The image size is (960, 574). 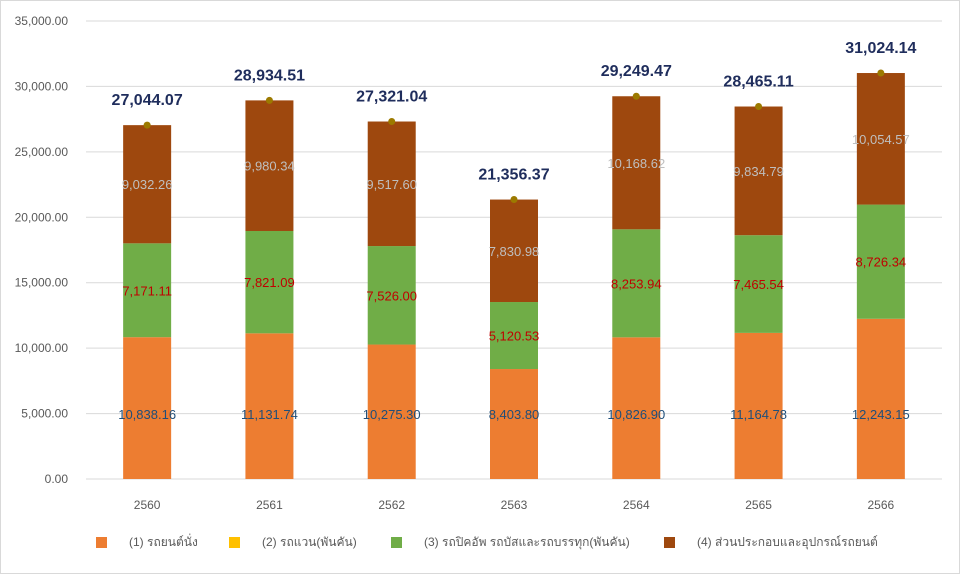 I want to click on legend-item-passenger-cars: (1) รถยนต์นั่ง, so click(x=147, y=542).